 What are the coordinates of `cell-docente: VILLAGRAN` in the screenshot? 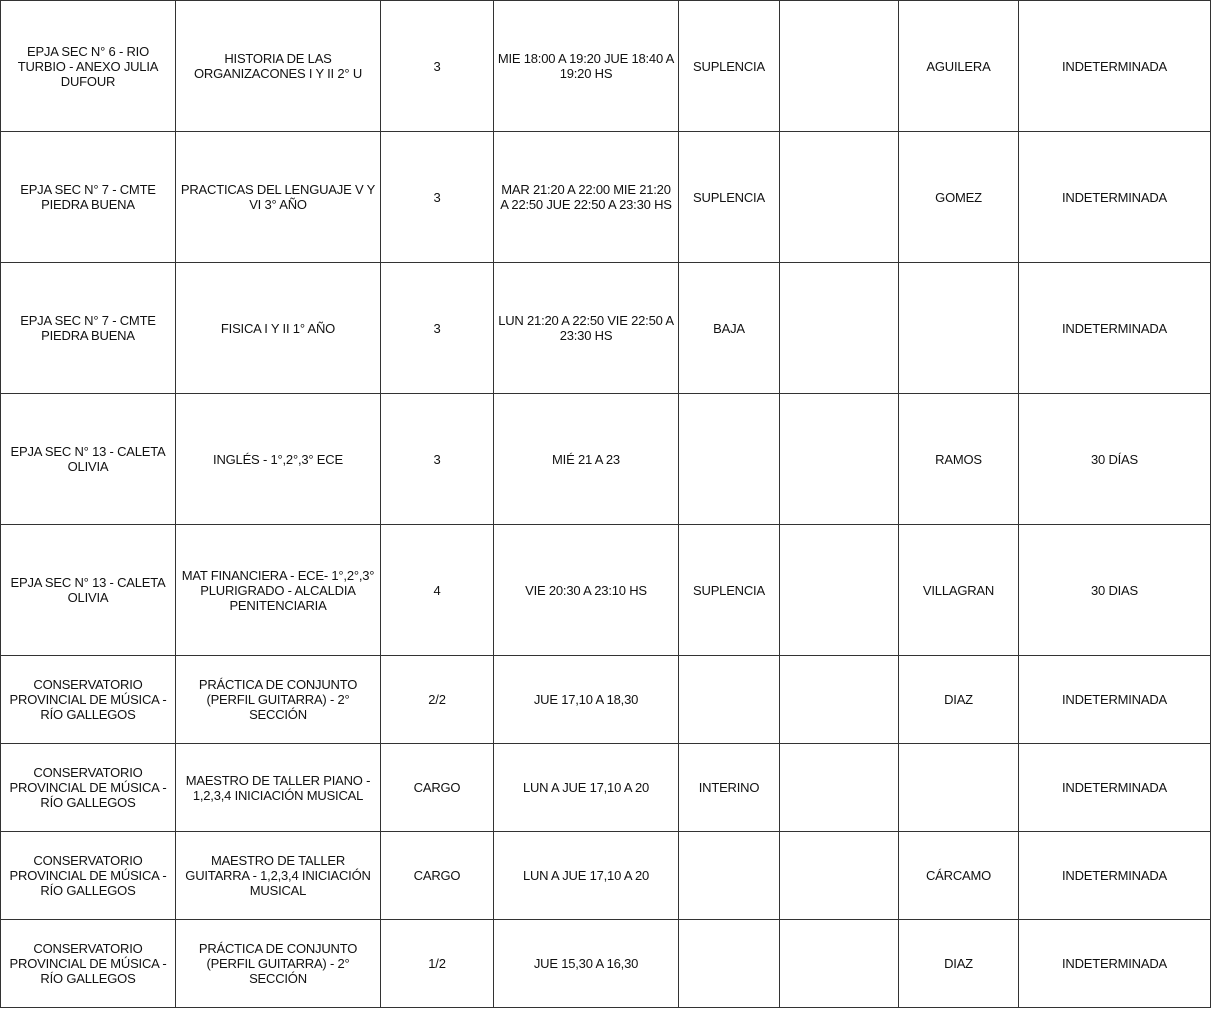 It's located at (958, 590).